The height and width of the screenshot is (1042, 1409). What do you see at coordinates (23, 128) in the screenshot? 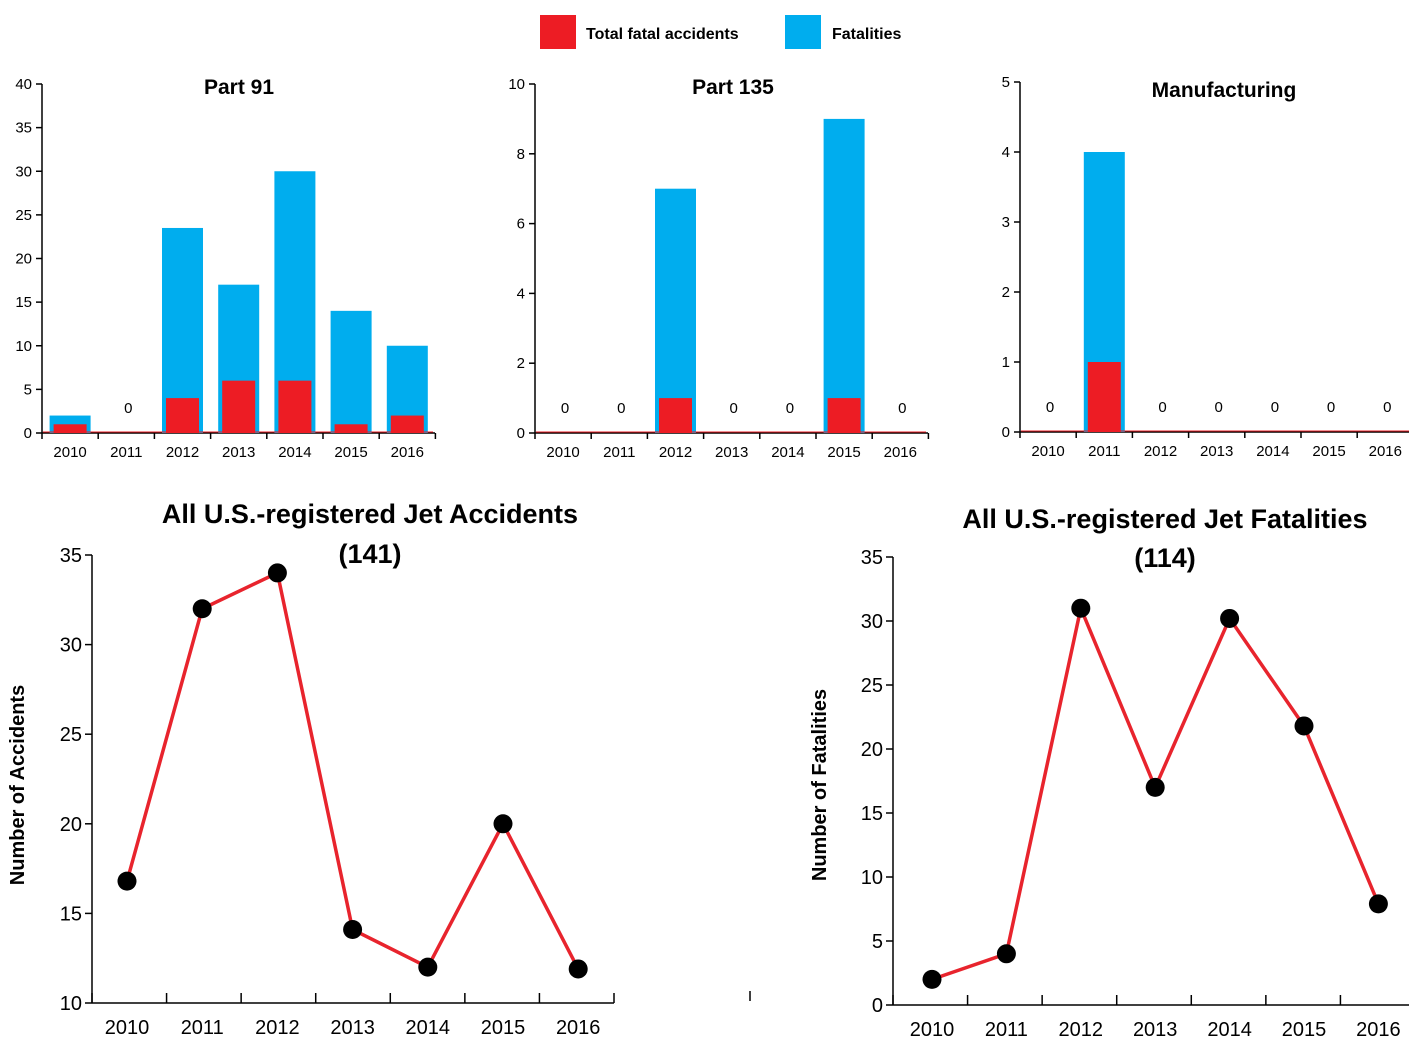
I see `part-91-y-tick-label: 35` at bounding box center [23, 128].